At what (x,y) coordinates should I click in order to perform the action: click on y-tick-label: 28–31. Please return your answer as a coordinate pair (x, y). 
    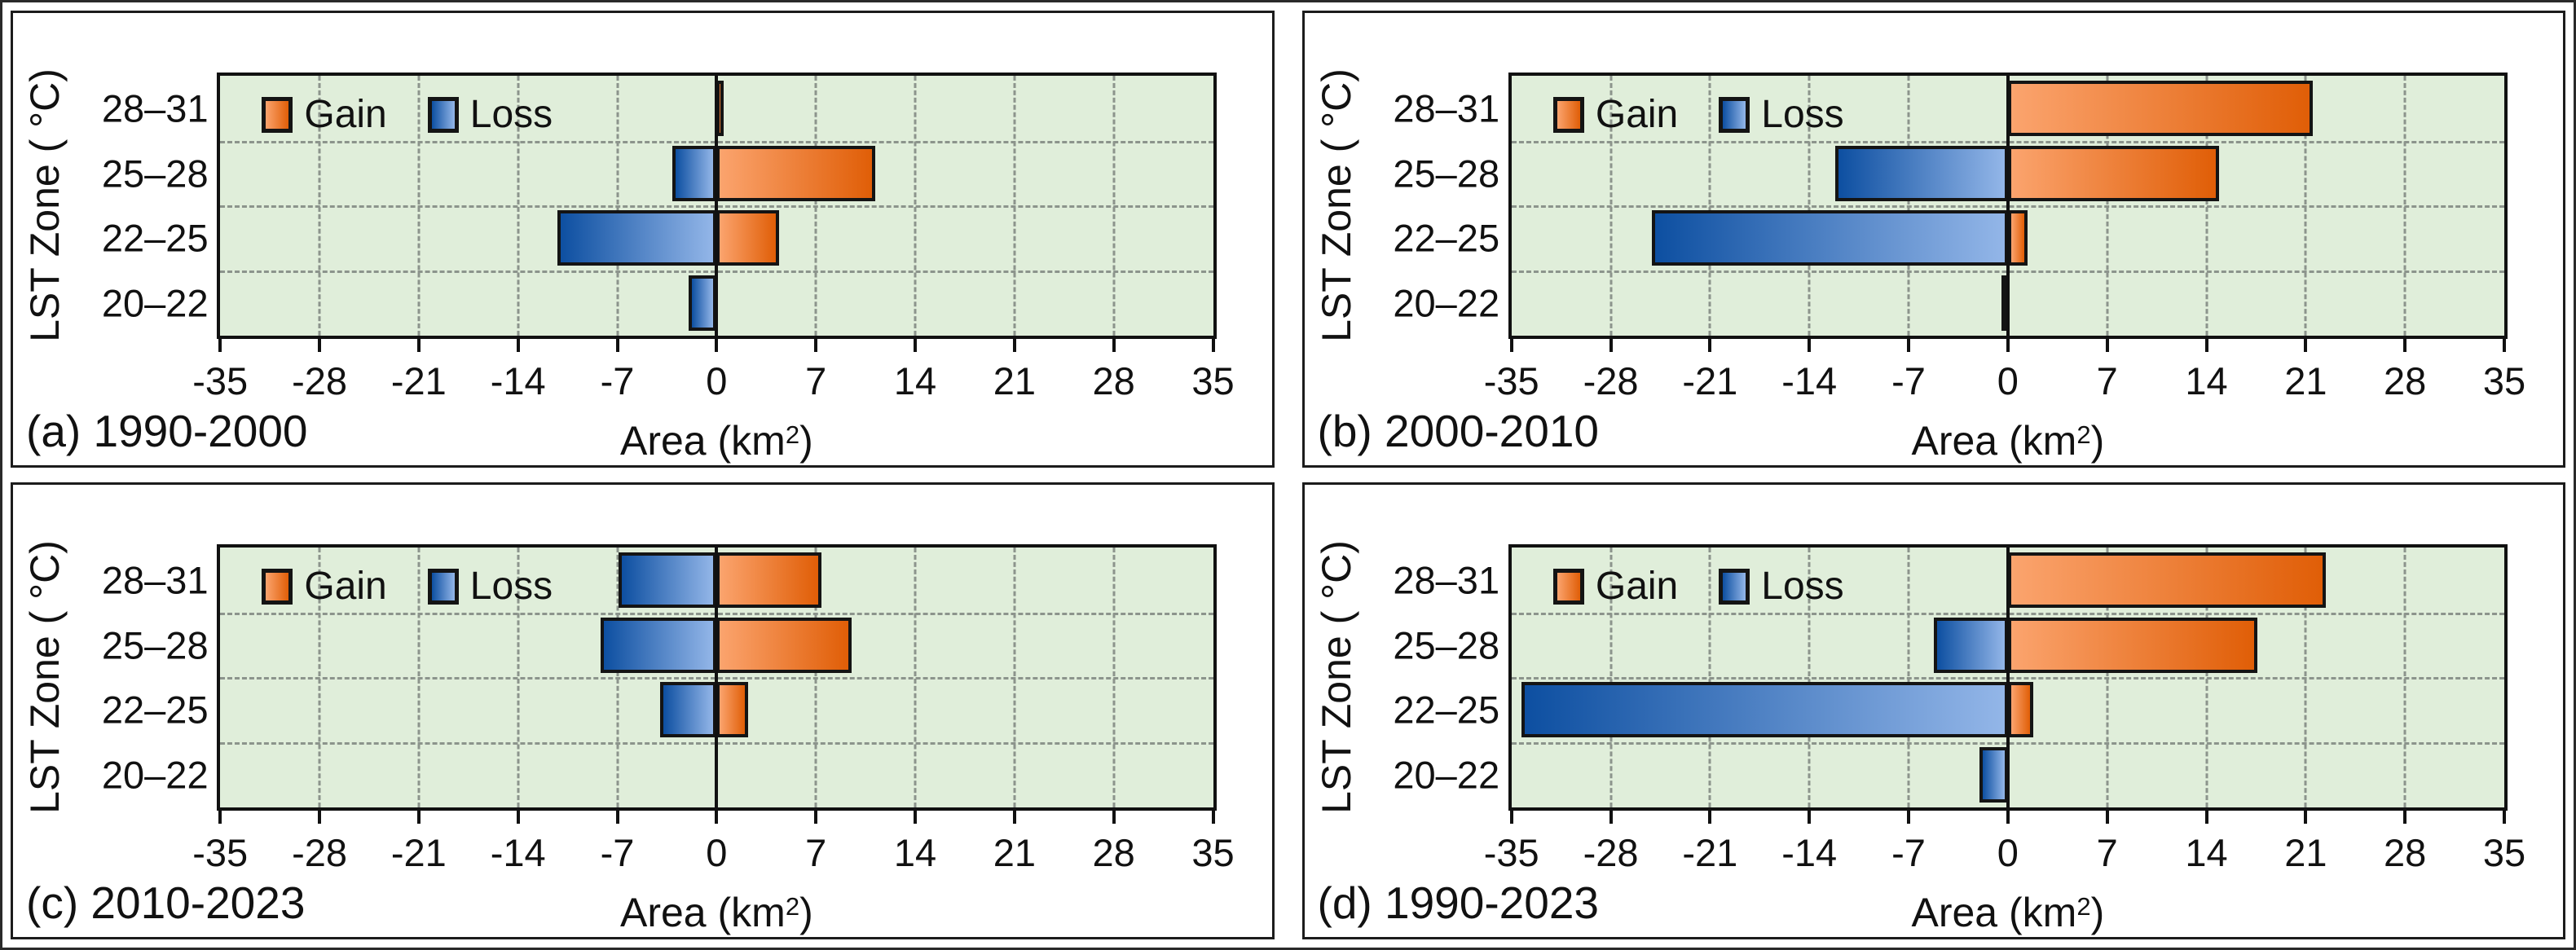
    Looking at the image, I should click on (155, 580).